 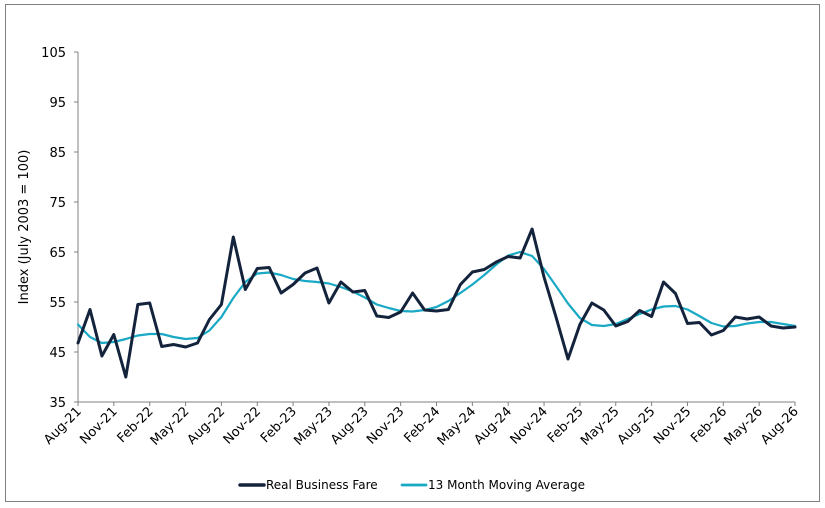 What do you see at coordinates (457, 426) in the screenshot?
I see `x-tick-label: May-24` at bounding box center [457, 426].